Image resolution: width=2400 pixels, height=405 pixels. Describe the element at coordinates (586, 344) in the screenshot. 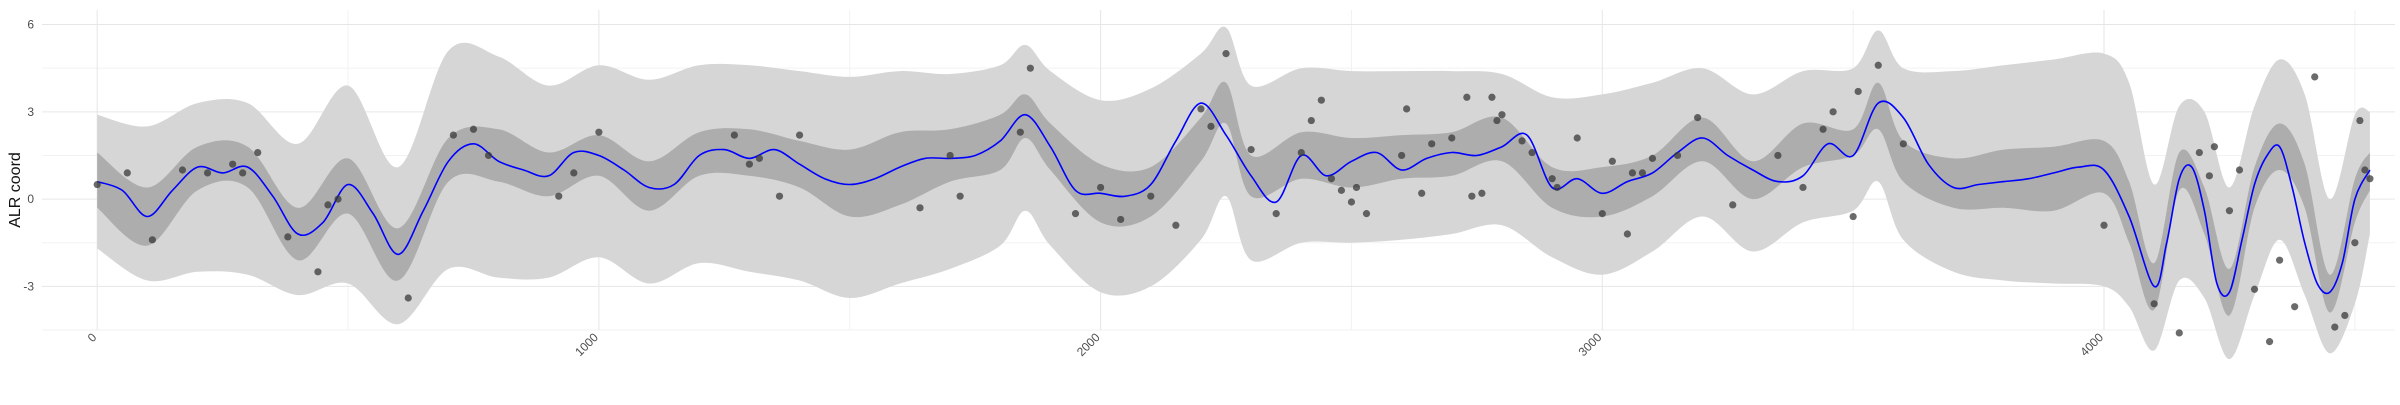

I see `x-tick-label: 1000` at that location.